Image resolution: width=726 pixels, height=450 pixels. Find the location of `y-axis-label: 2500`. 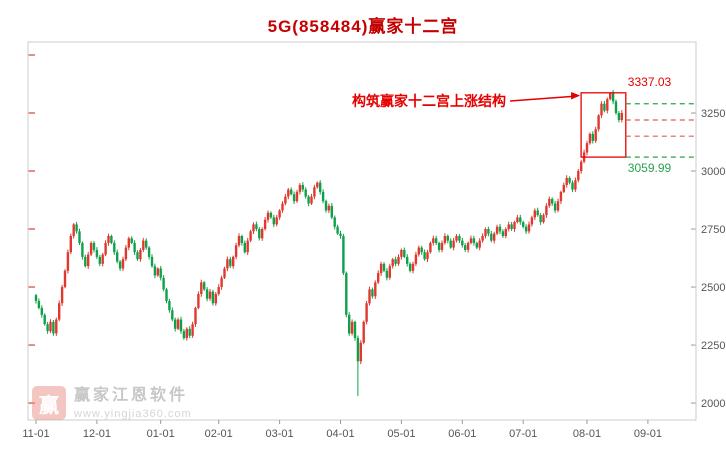

y-axis-label: 2500 is located at coordinates (713, 288).